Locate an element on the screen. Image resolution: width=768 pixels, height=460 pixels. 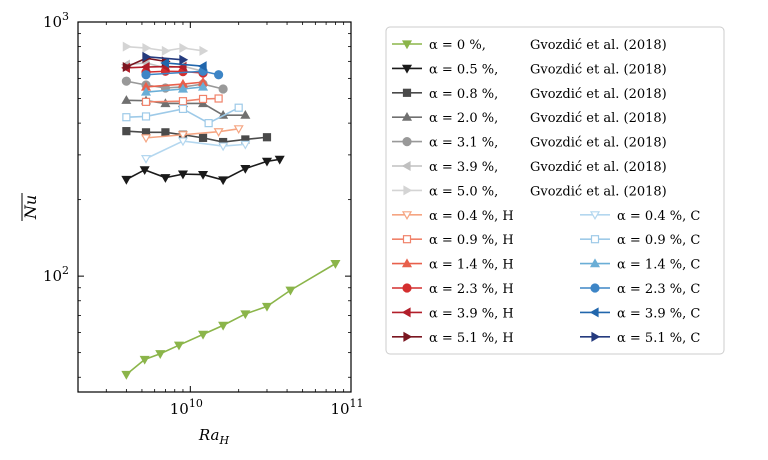
legend-label: α = 2.3 %, H is located at coordinates (471, 289).